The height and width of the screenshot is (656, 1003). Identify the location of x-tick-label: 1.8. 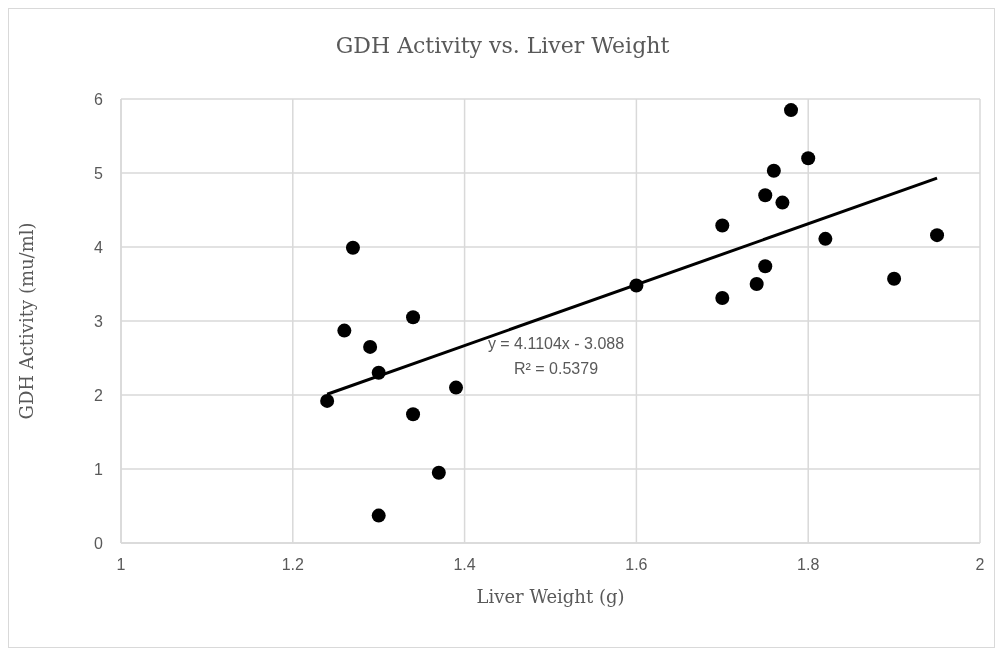
(808, 565).